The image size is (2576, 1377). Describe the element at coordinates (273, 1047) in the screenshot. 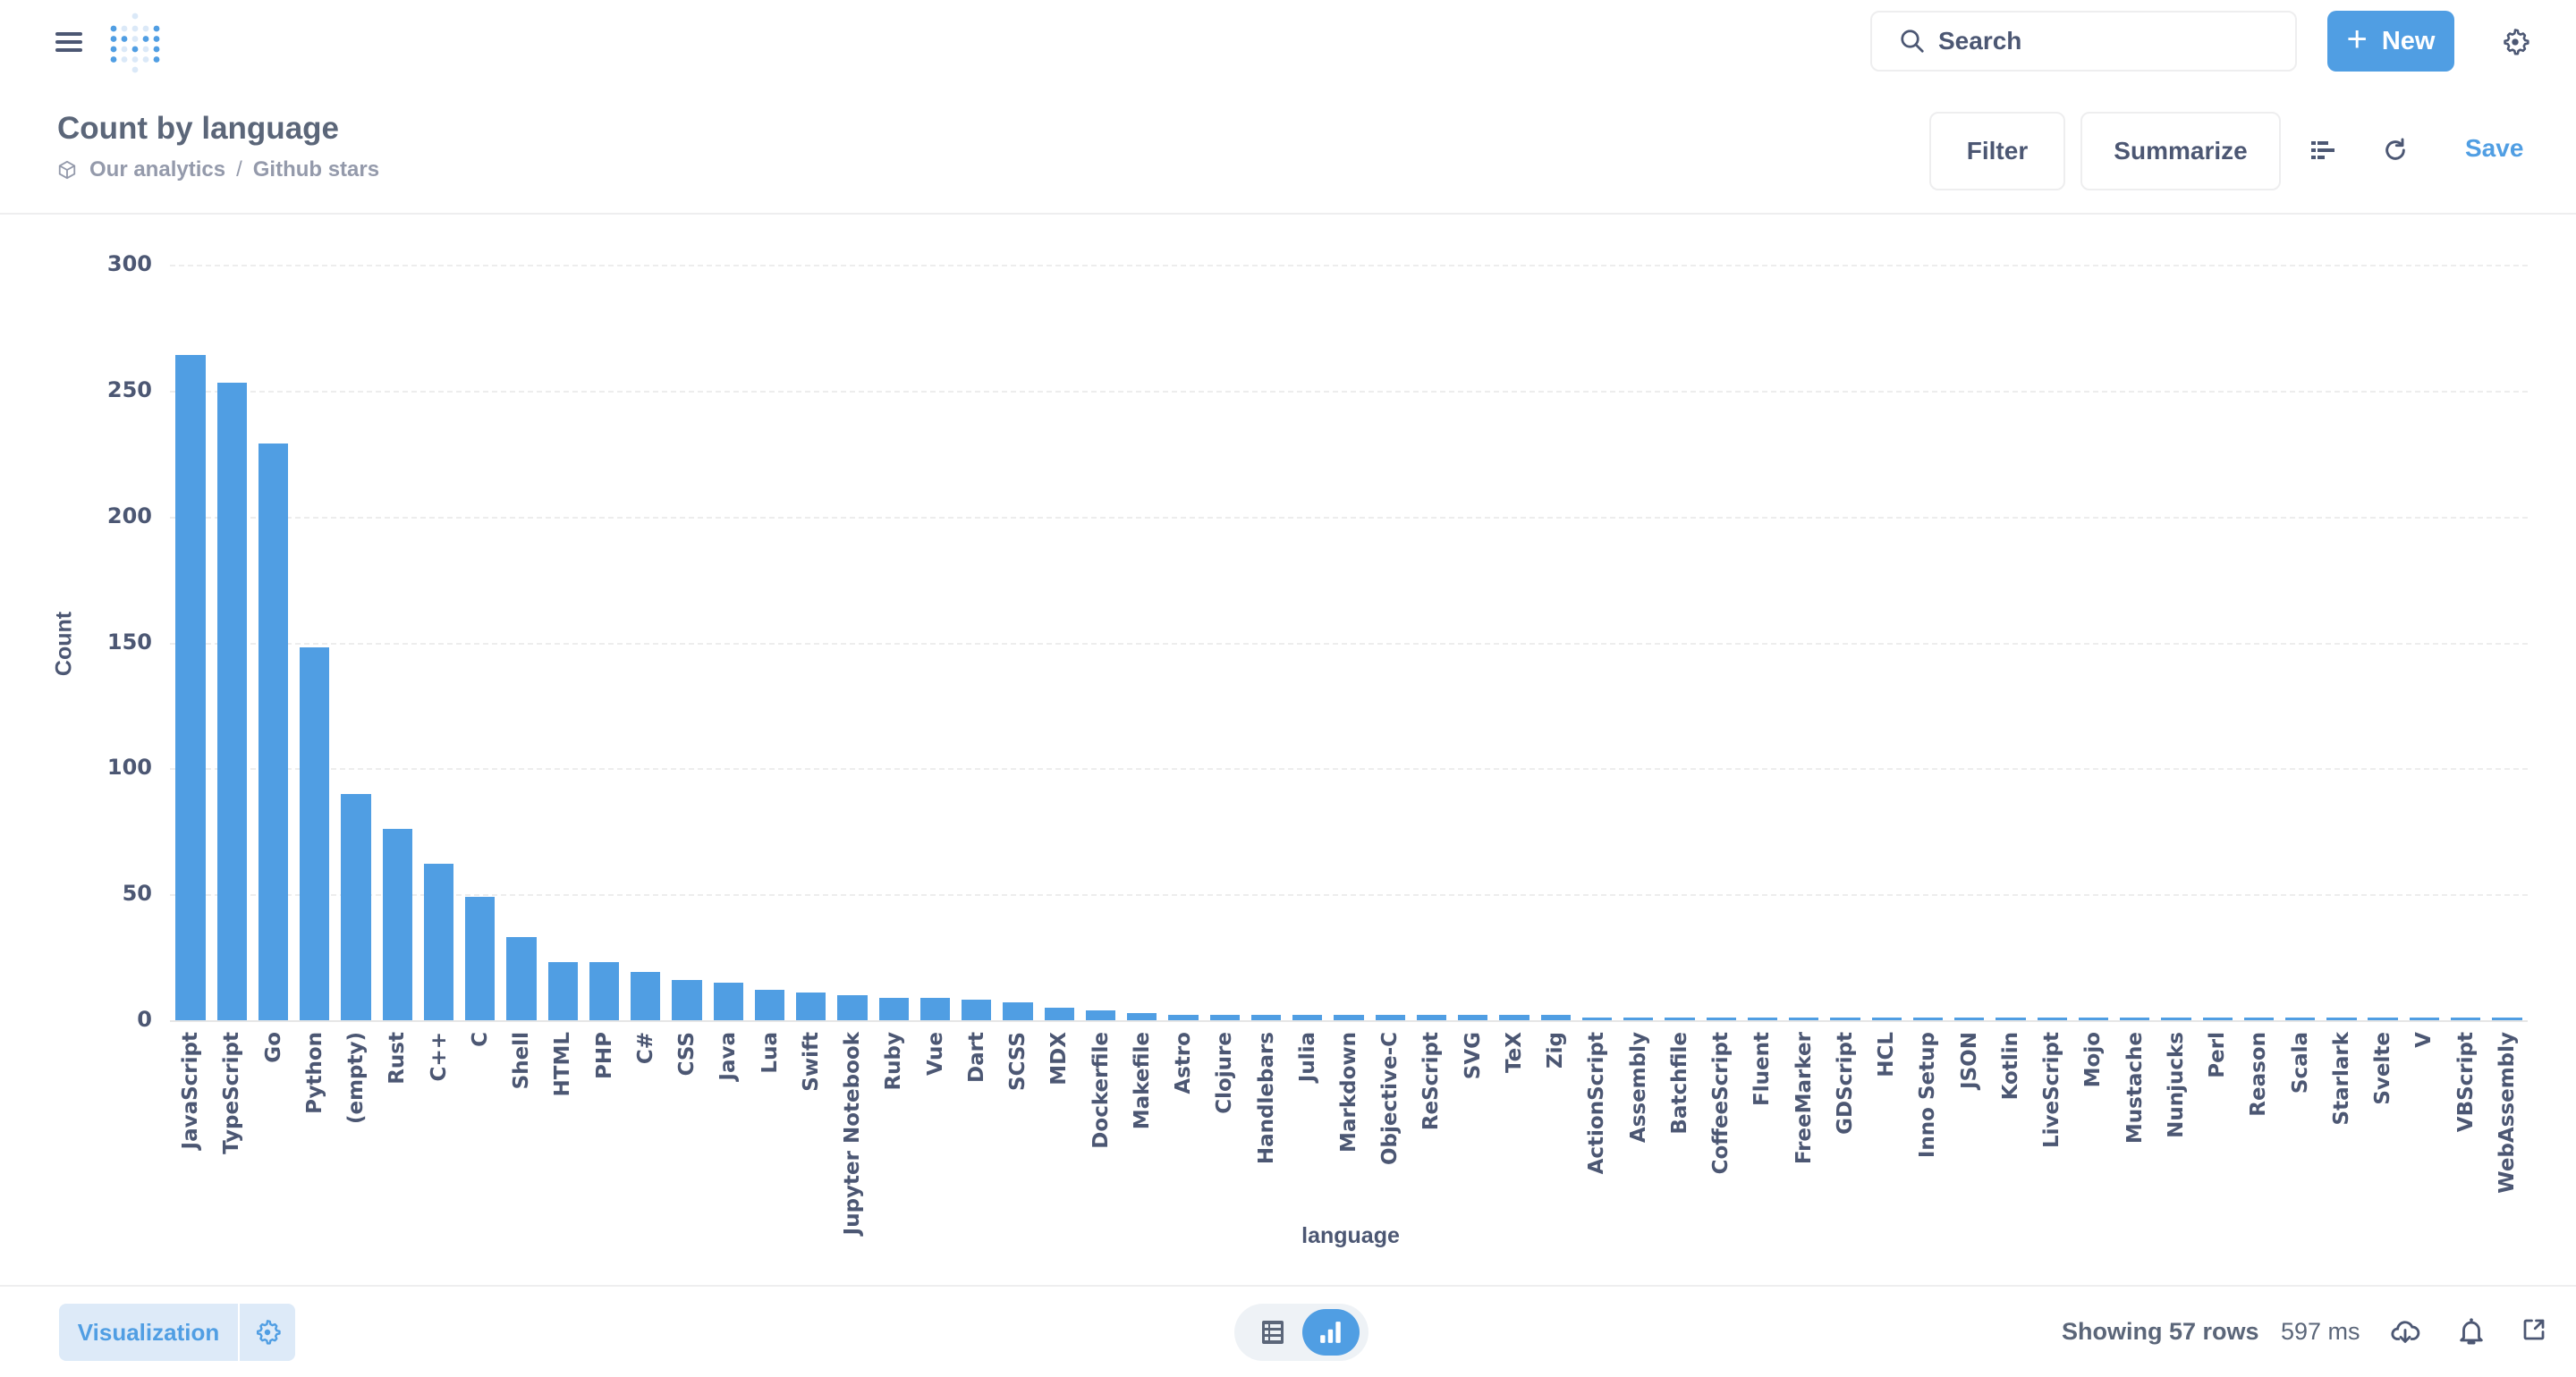

I see `x-tick-label: Go` at that location.